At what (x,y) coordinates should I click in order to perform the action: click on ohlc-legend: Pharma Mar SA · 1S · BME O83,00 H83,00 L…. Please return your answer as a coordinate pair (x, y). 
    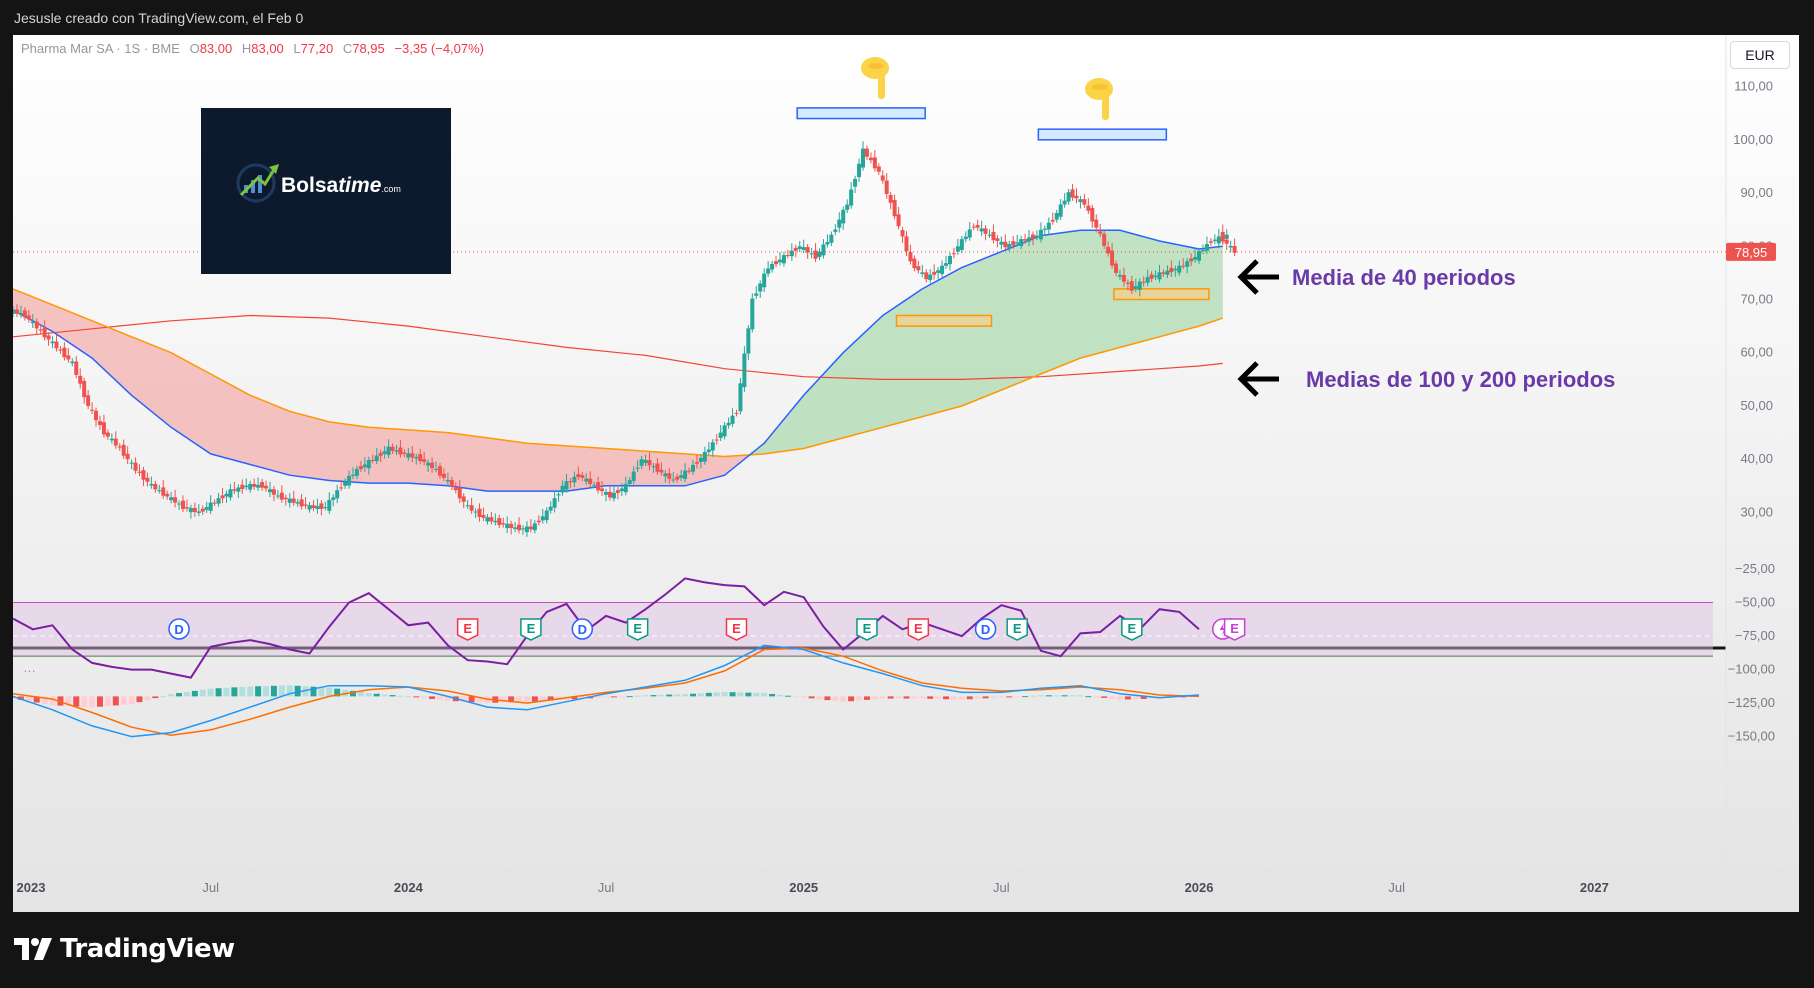
    Looking at the image, I should click on (252, 48).